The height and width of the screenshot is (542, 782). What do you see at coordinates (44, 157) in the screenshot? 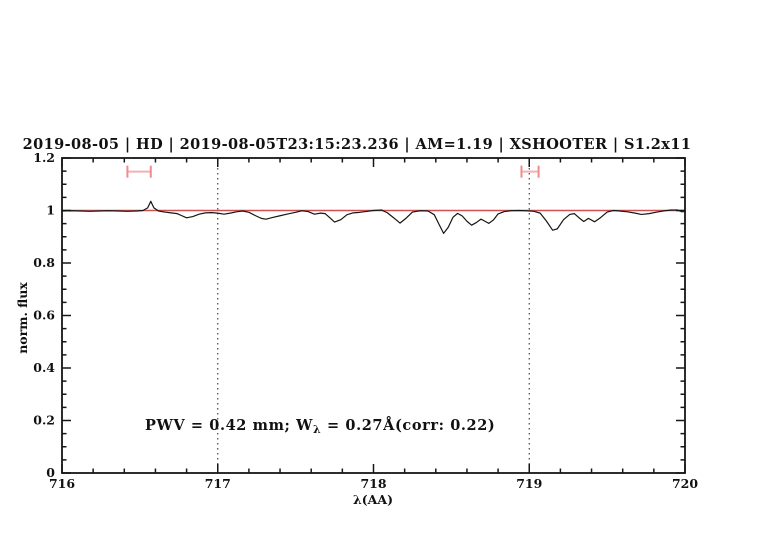
I see `y-tick-label: 1.2` at bounding box center [44, 157].